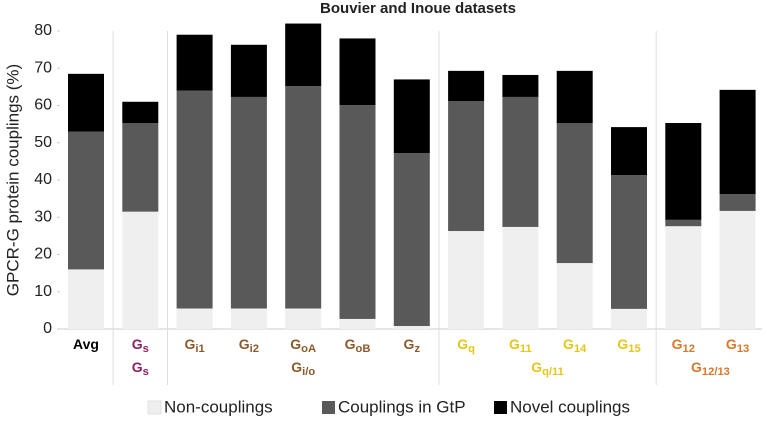  I want to click on x-tick-label: G12, so click(683, 345).